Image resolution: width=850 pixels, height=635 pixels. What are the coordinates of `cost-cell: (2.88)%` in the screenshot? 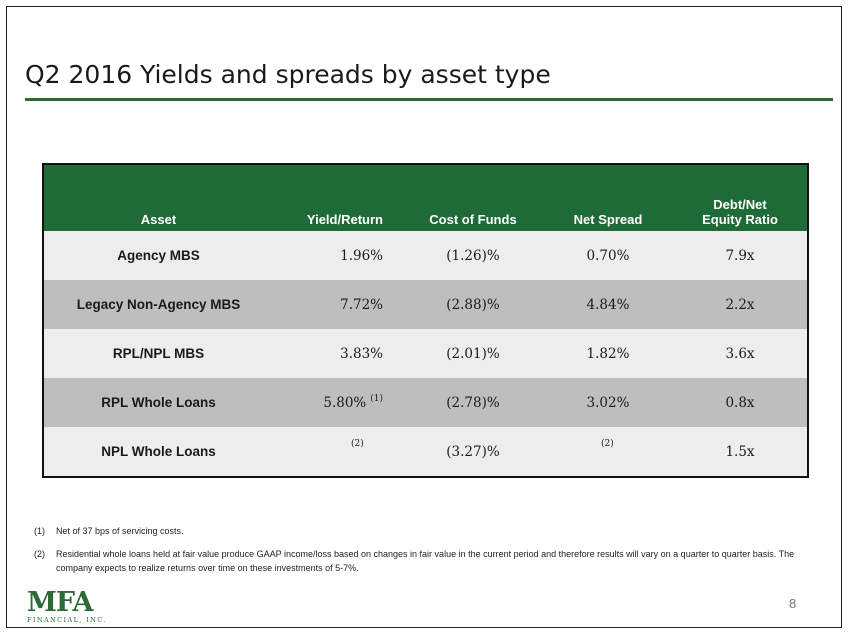 It's located at (473, 304).